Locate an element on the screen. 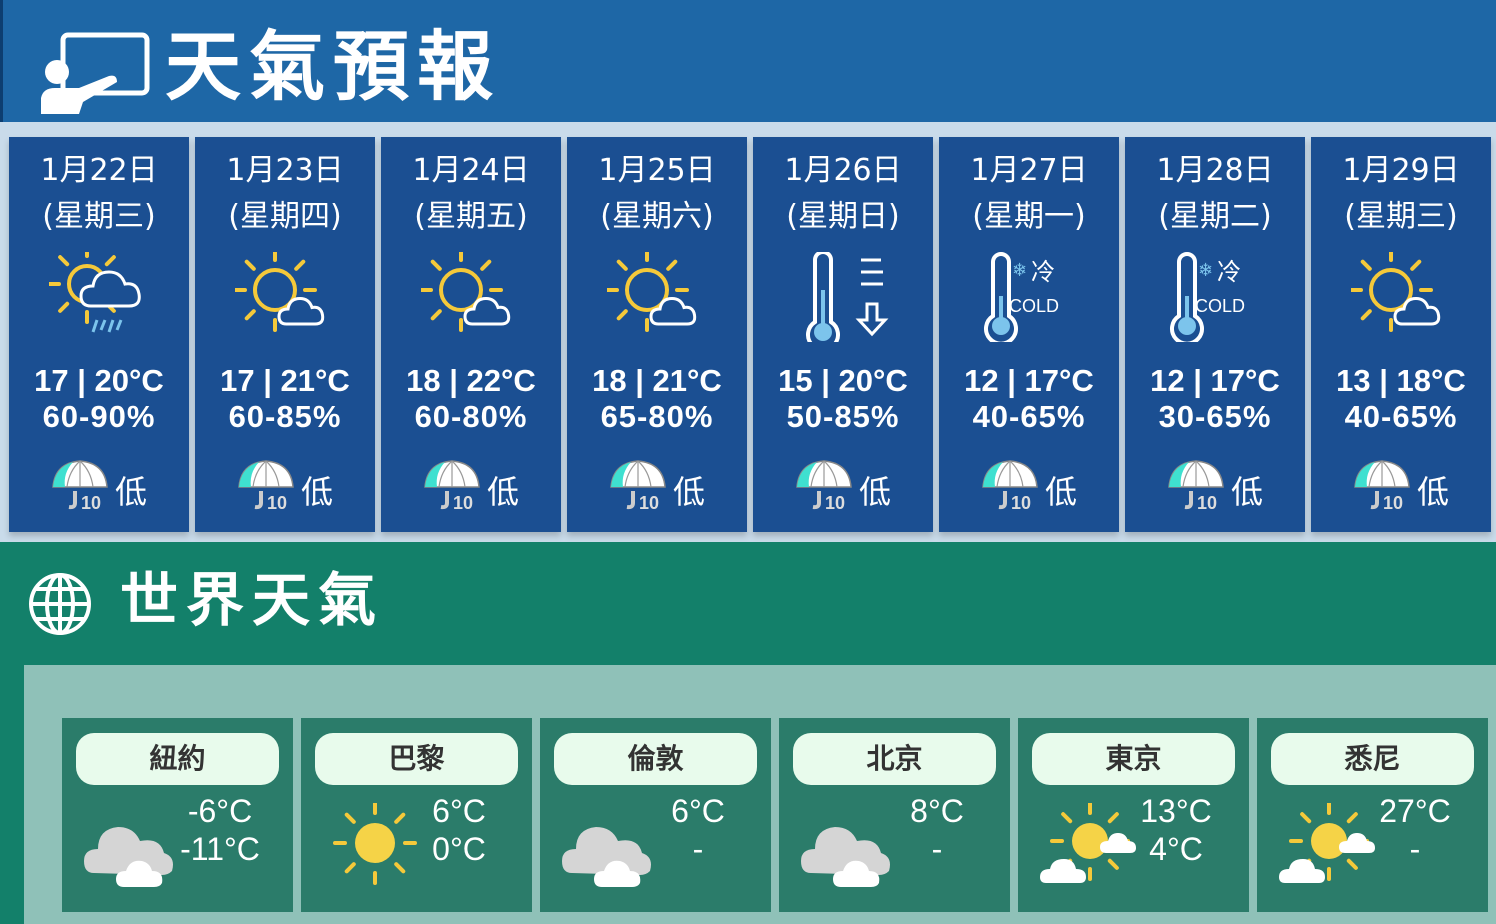  city-high-temp: 27°C is located at coordinates (1415, 811).